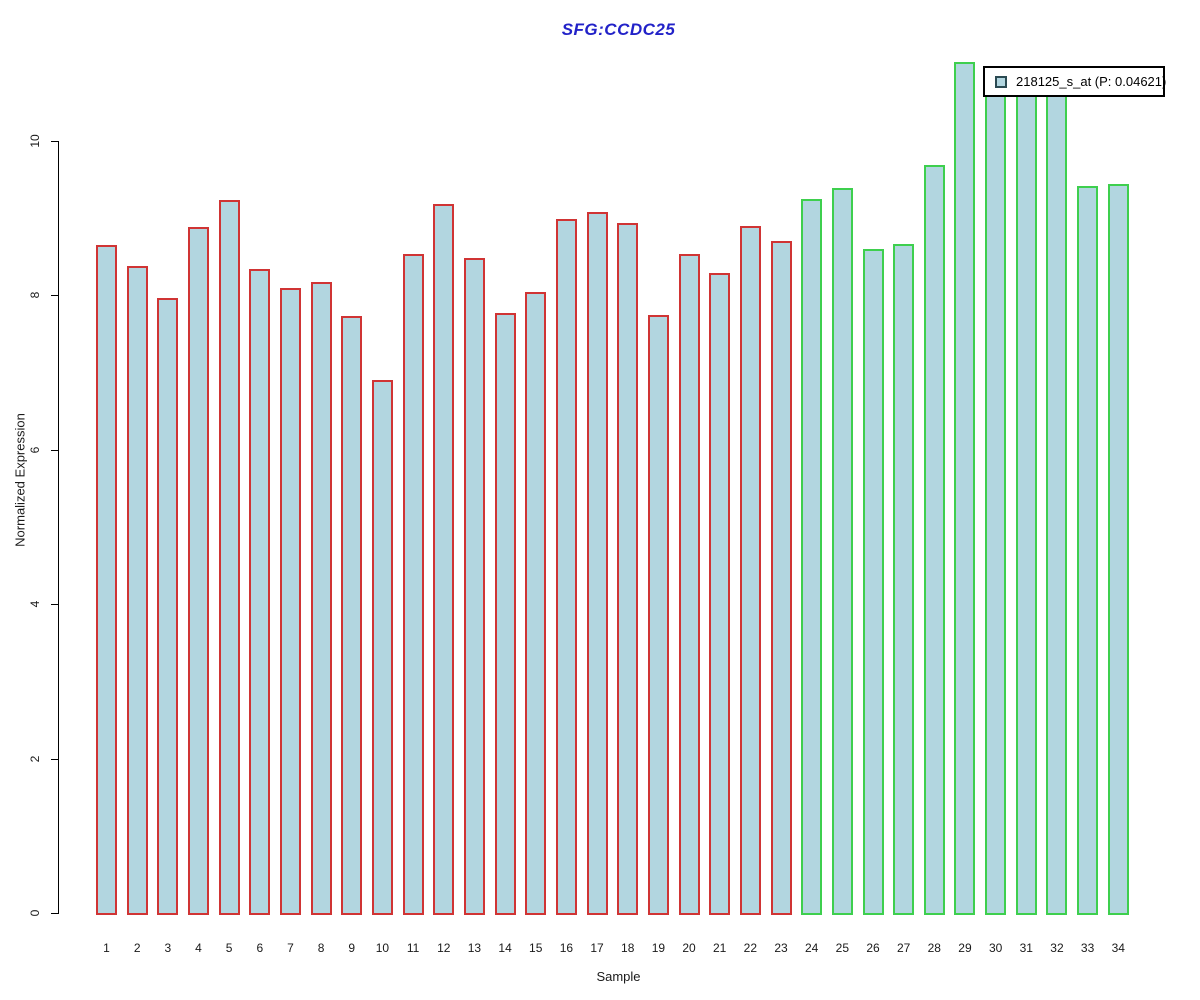  I want to click on x-tick-label-9: 9, so click(352, 948).